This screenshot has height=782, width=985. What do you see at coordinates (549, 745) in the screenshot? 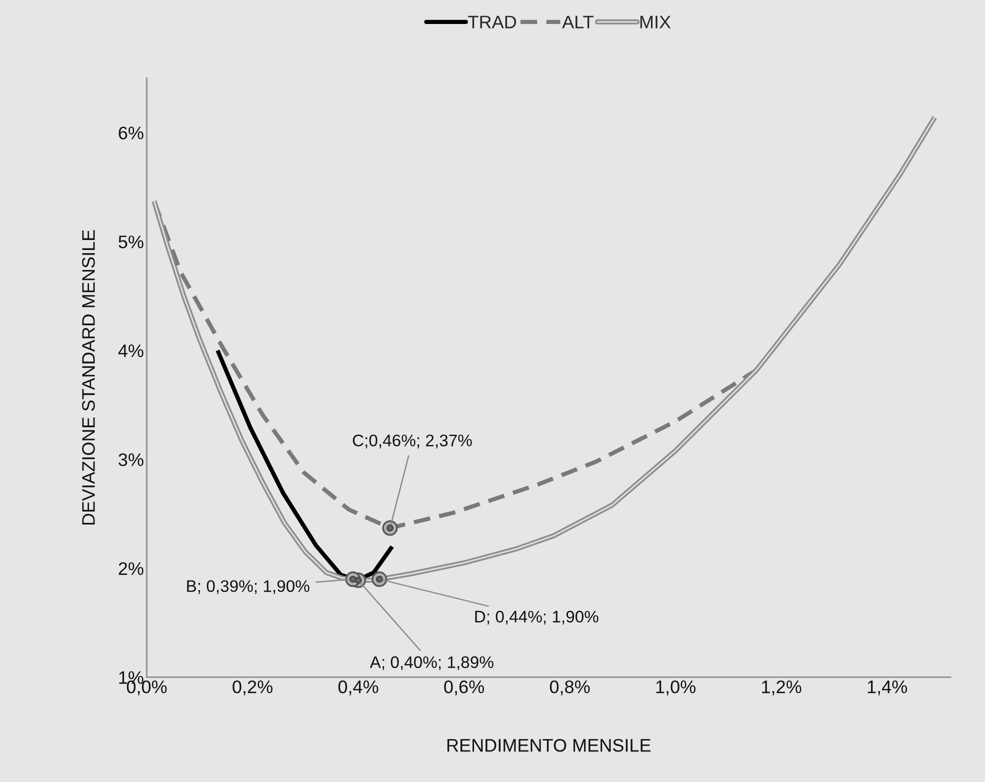
I see `x-axis-title: RENDIMENTO MENSILE` at bounding box center [549, 745].